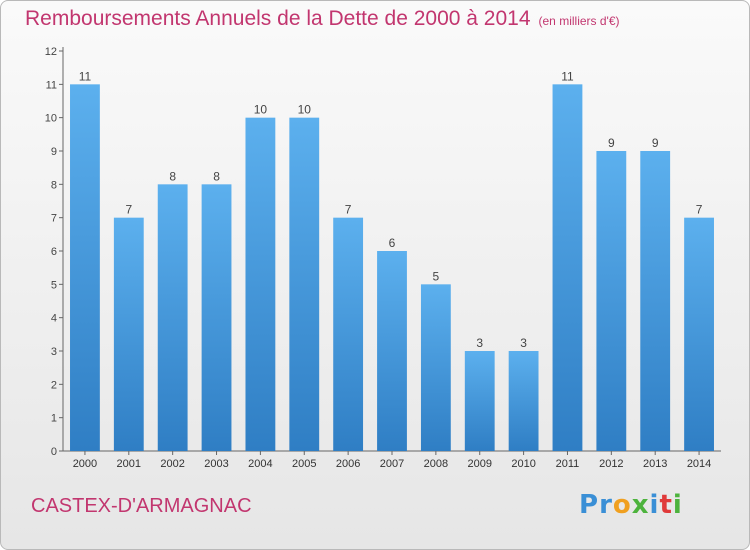 This screenshot has height=550, width=750. What do you see at coordinates (435, 367) in the screenshot?
I see `bar-2008` at bounding box center [435, 367].